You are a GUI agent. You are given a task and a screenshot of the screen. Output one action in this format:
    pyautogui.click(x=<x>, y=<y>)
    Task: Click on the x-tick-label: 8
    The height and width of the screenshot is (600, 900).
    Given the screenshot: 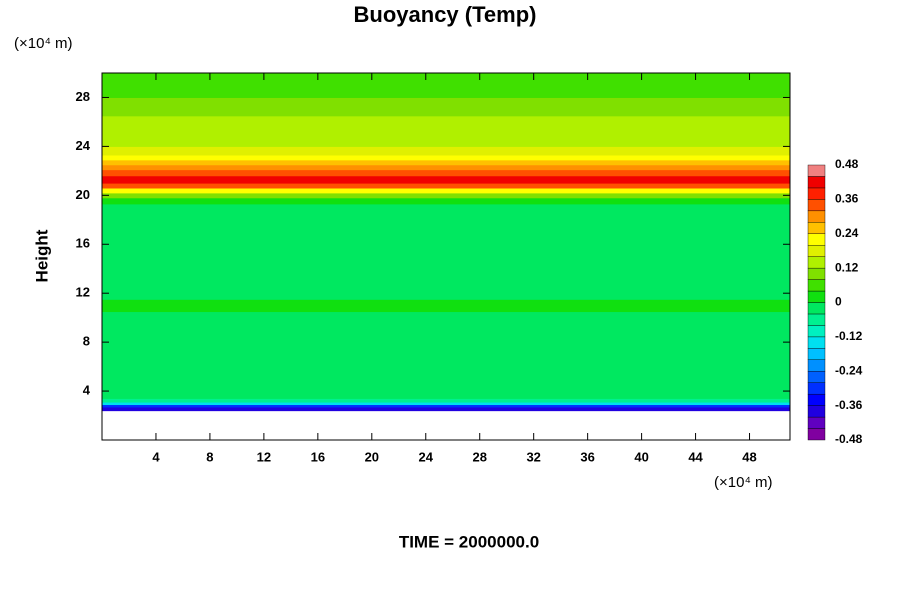 What is the action you would take?
    pyautogui.click(x=209, y=456)
    